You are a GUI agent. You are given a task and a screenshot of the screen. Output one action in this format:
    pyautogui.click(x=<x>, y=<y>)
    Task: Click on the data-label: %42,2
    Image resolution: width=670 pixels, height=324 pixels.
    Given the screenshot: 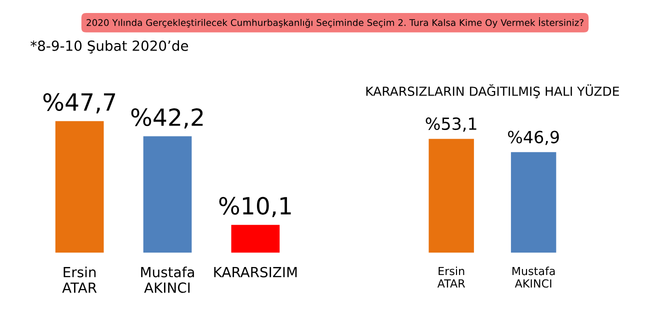 What is the action you would take?
    pyautogui.click(x=167, y=118)
    